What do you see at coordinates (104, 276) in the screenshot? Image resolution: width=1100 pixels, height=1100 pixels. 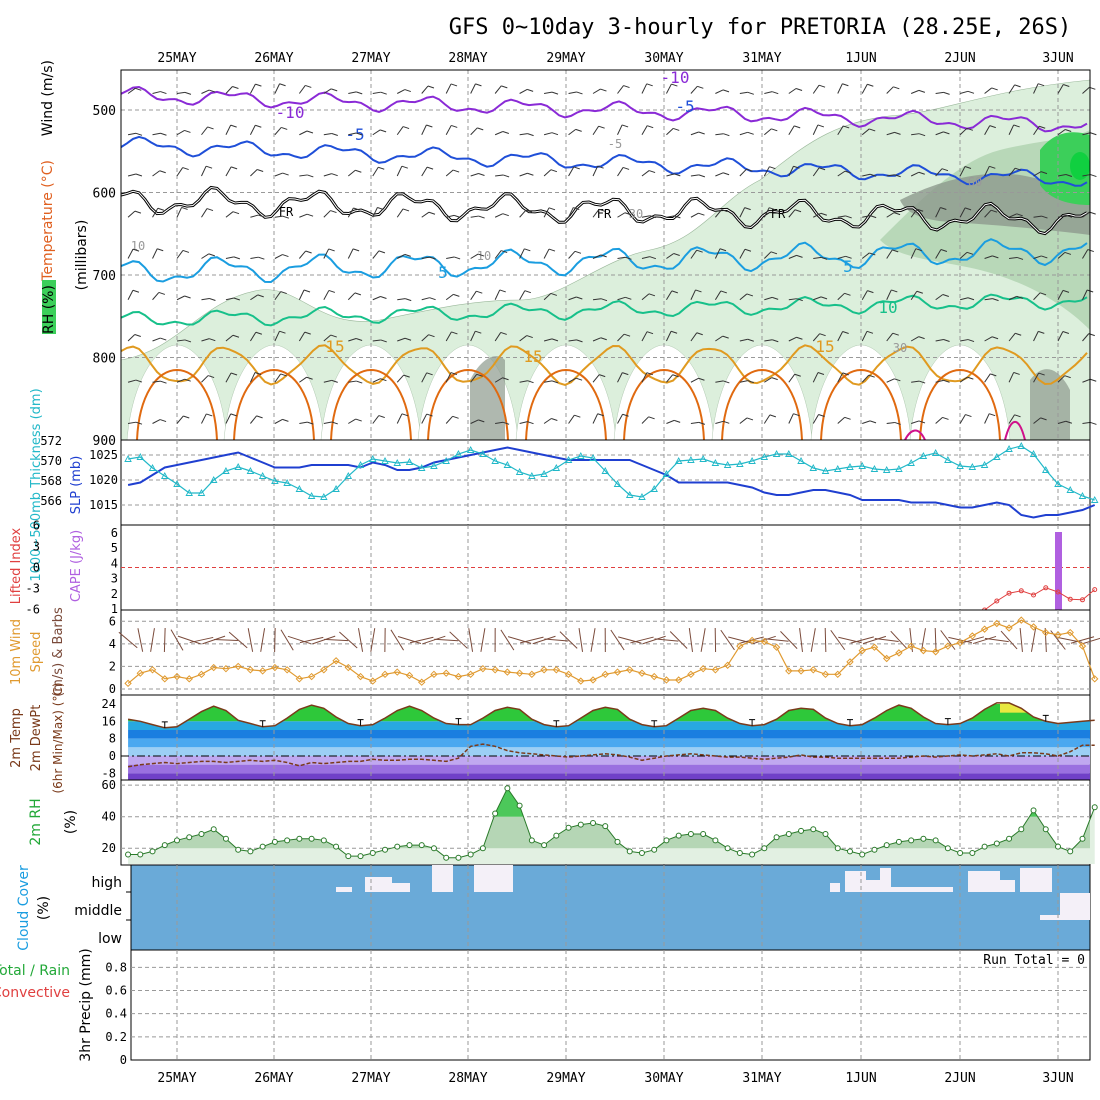 I see `pressure-ticks: 500 600 700 800 900` at bounding box center [104, 276].